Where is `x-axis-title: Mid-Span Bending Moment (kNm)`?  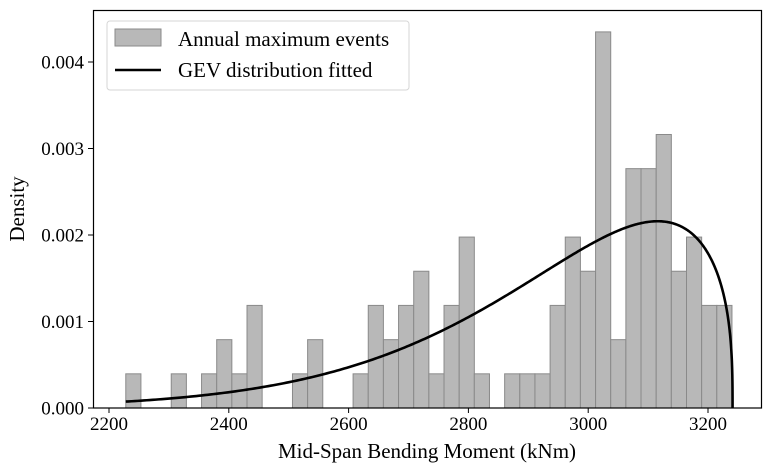
x-axis-title: Mid-Span Bending Moment (kNm) is located at coordinates (427, 451).